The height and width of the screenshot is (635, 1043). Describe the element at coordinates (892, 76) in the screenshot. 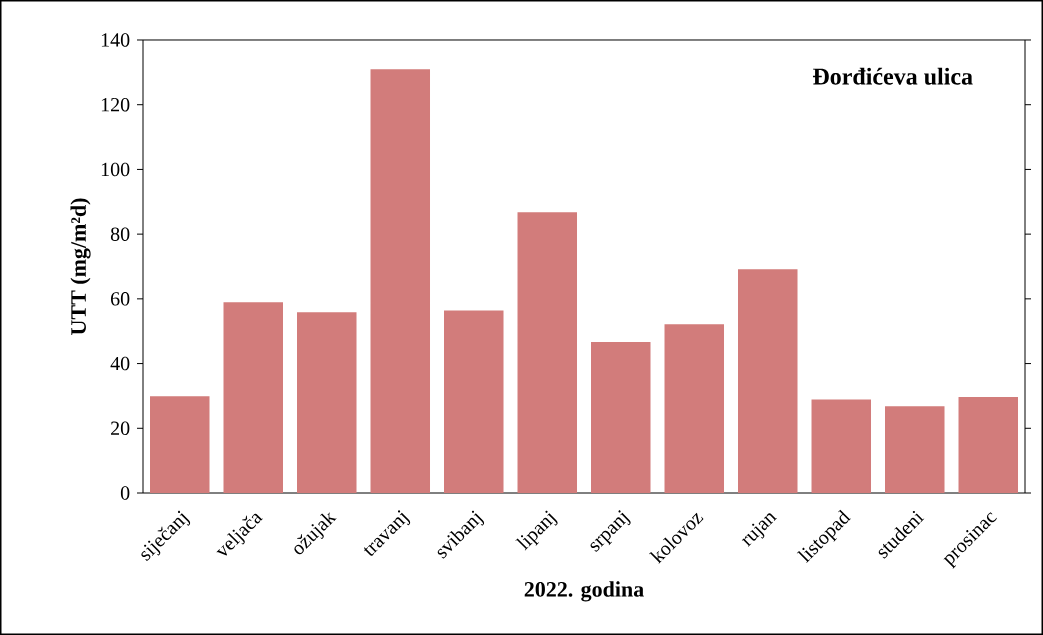

I see `text: Đorđićeva ulica` at that location.